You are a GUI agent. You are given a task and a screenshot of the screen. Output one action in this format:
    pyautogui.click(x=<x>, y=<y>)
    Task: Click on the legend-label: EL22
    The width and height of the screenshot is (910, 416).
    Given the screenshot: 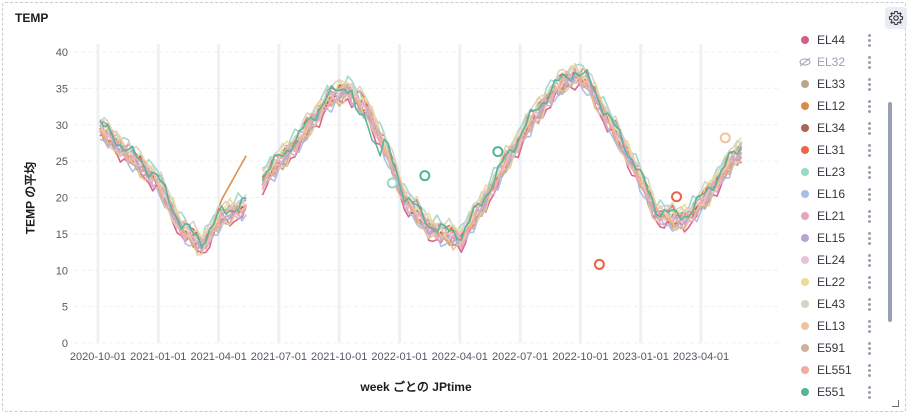 What is the action you would take?
    pyautogui.click(x=831, y=282)
    